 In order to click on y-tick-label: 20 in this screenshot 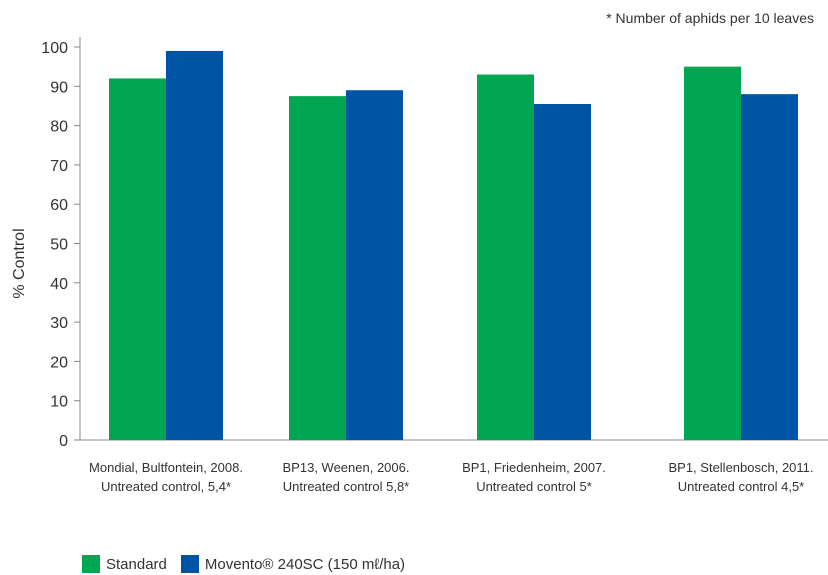, I will do `click(59, 362)`.